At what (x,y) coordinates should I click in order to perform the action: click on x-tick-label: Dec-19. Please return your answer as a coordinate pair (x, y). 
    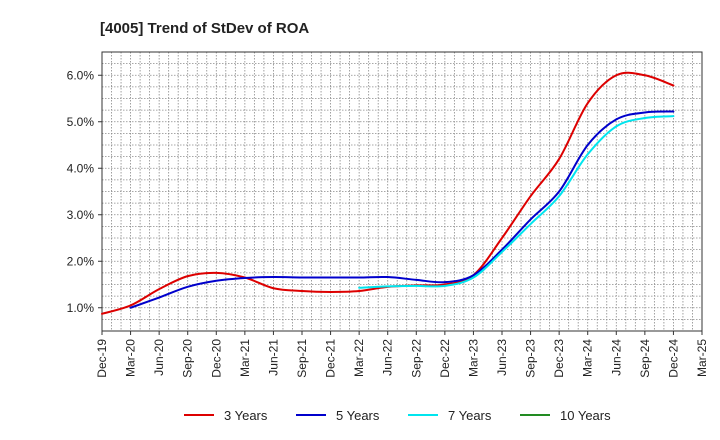
    Looking at the image, I should click on (102, 358).